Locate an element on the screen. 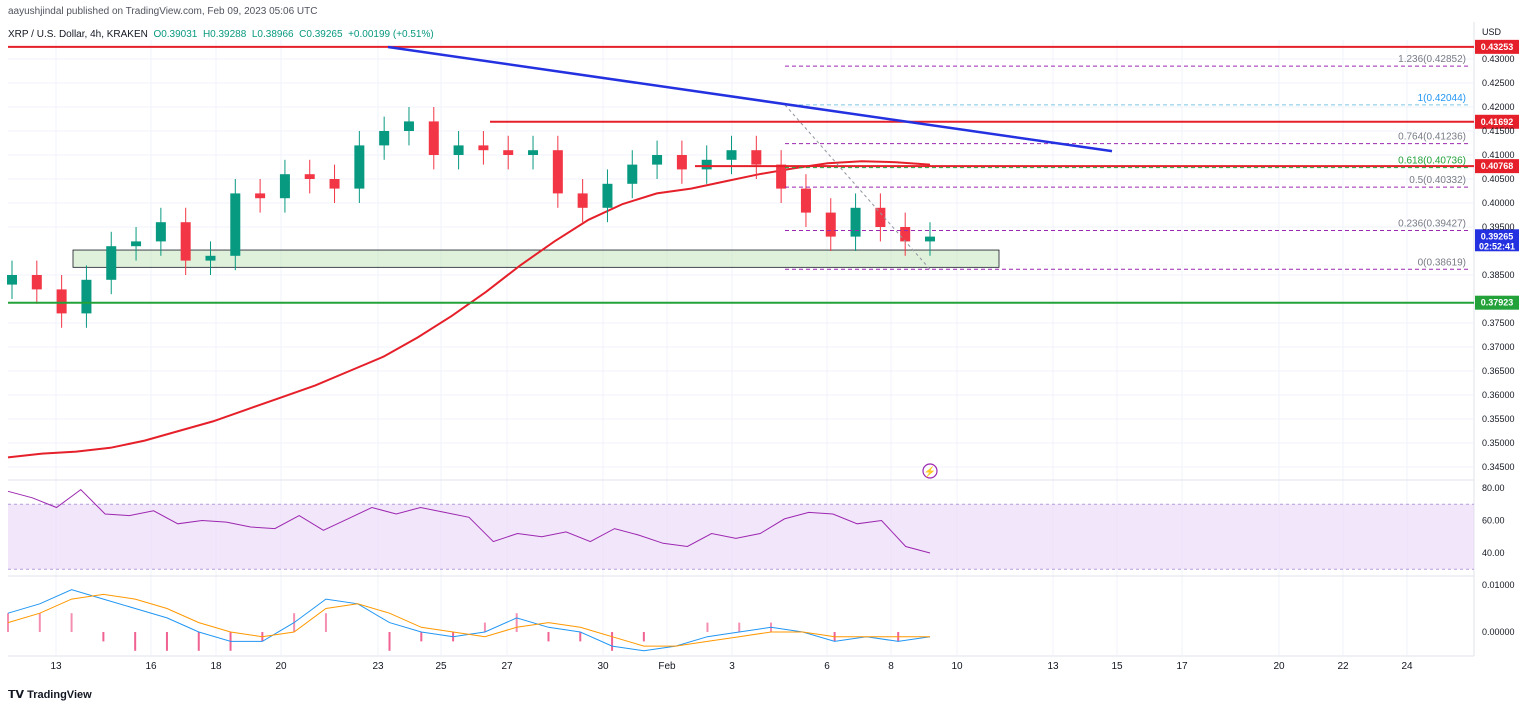 The image size is (1536, 708). price-tick-label: 0.40000 is located at coordinates (1498, 203).